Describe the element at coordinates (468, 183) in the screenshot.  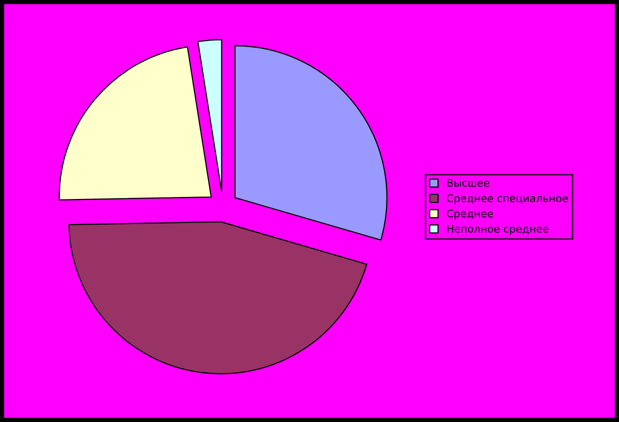
I see `legend-label: Высшее` at that location.